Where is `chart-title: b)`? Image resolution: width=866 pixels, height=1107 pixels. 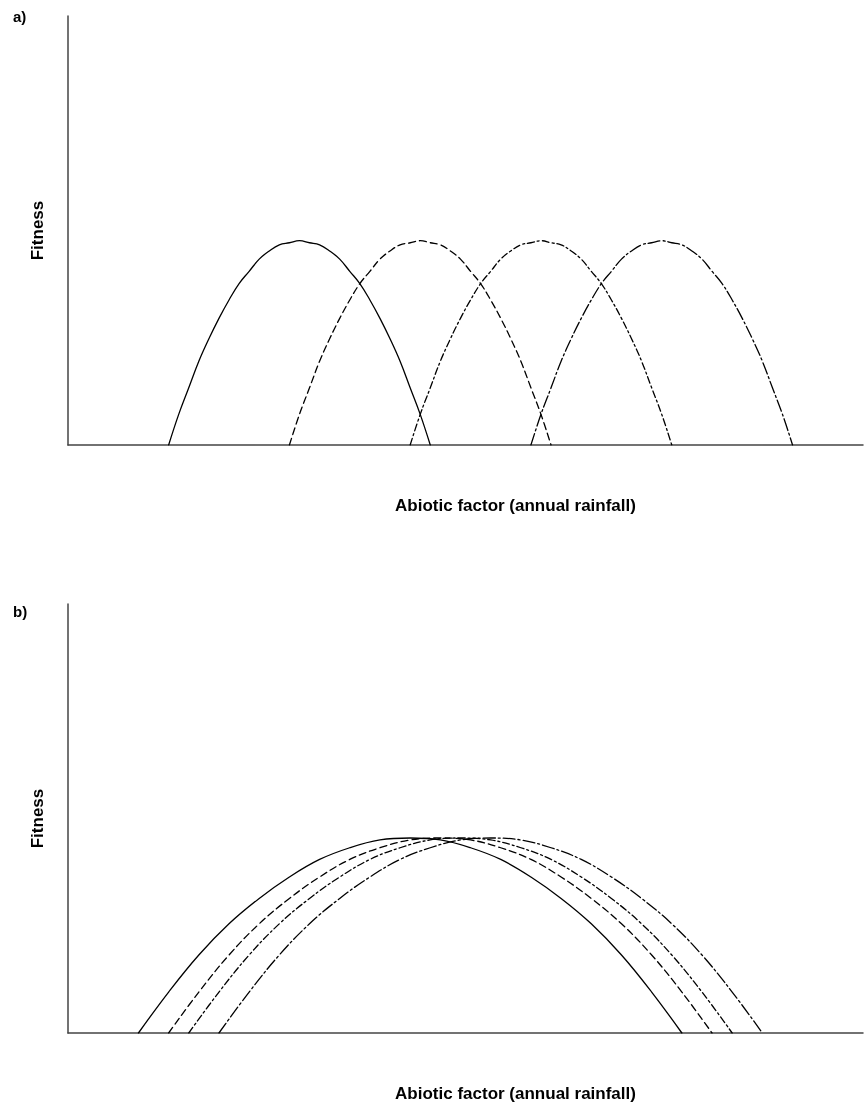
chart-title: b) is located at coordinates (20, 611).